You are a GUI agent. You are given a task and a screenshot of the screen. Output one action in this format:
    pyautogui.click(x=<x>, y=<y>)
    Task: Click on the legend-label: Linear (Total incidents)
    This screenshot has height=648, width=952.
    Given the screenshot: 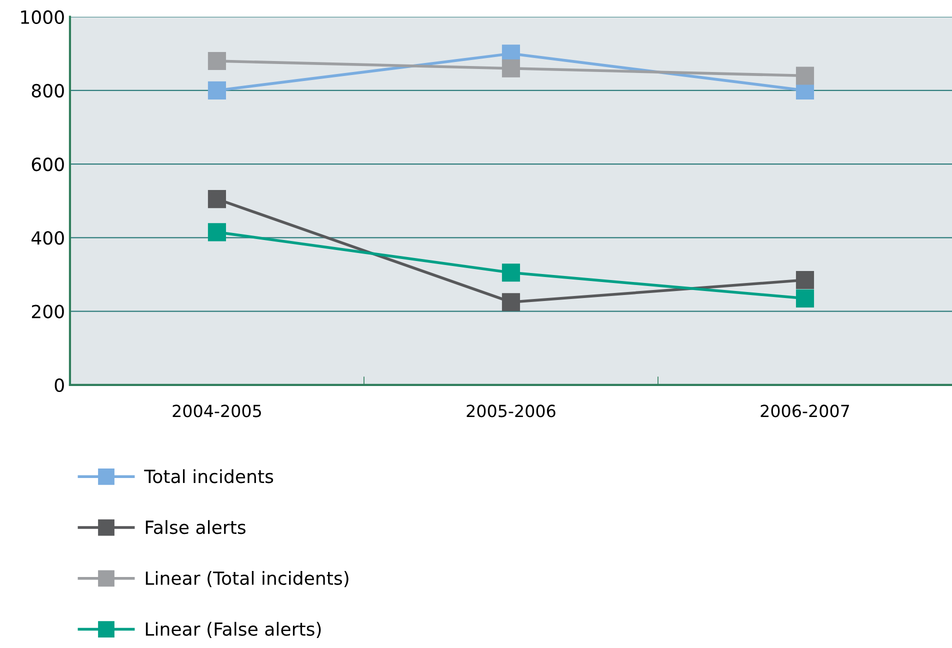 What is the action you would take?
    pyautogui.click(x=247, y=579)
    